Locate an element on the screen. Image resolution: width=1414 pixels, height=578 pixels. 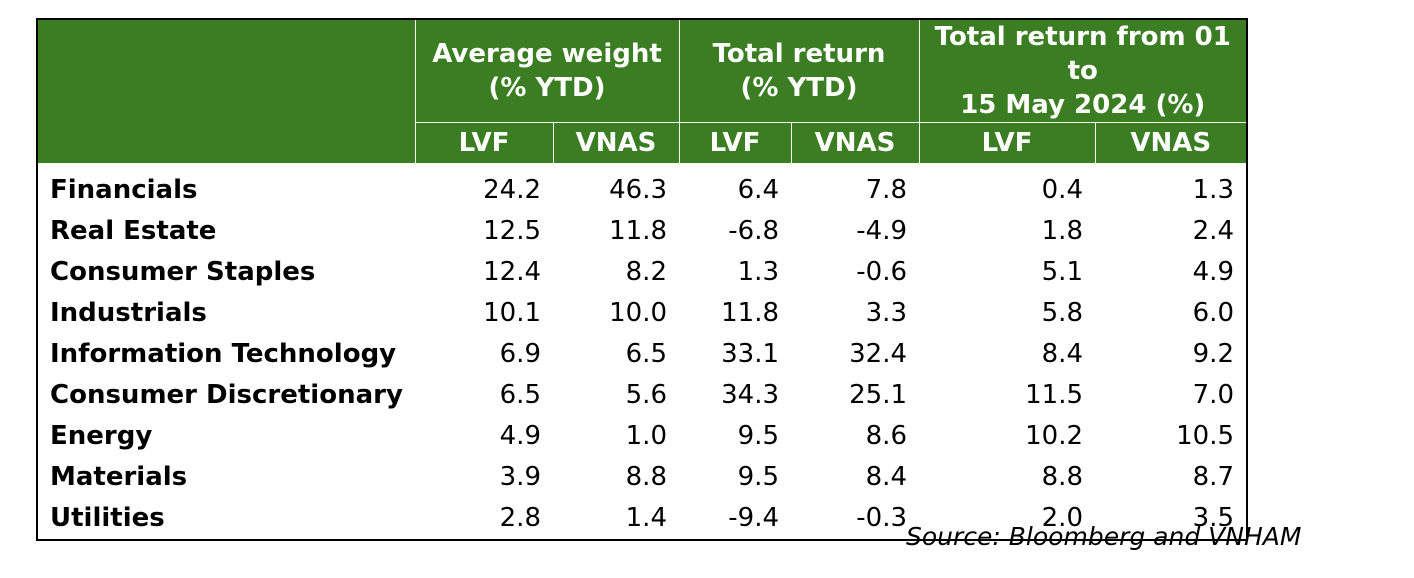
value-cell: 10.2 is located at coordinates (1054, 436).